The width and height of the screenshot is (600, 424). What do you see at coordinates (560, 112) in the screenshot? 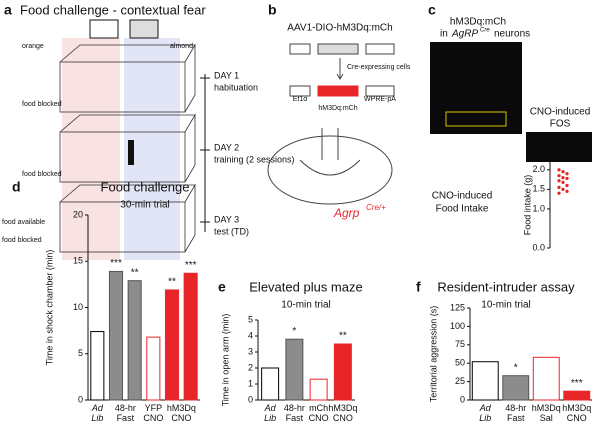
I see `image-label: CNO-induced` at bounding box center [560, 112].